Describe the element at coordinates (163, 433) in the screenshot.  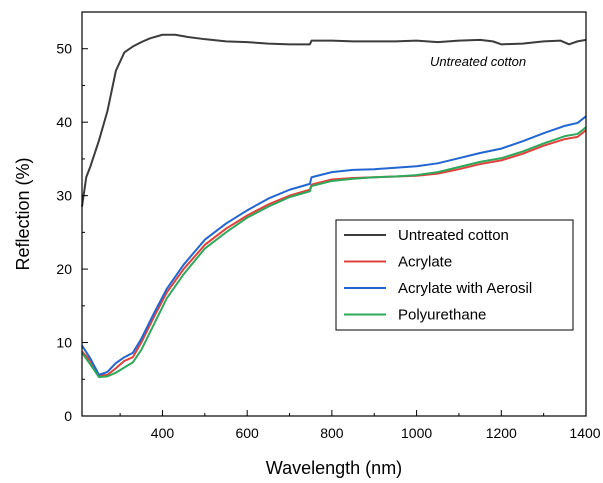
I see `x-tick-label-400: 400` at that location.